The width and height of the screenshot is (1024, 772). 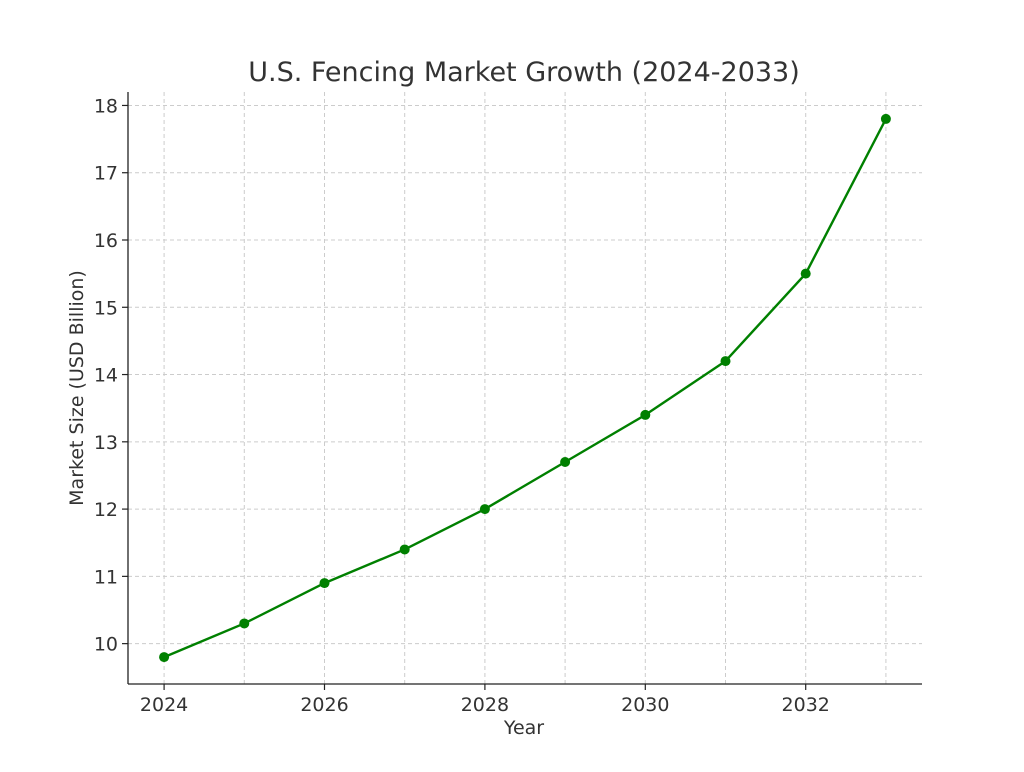 What do you see at coordinates (806, 705) in the screenshot?
I see `x-tick-label: 2032` at bounding box center [806, 705].